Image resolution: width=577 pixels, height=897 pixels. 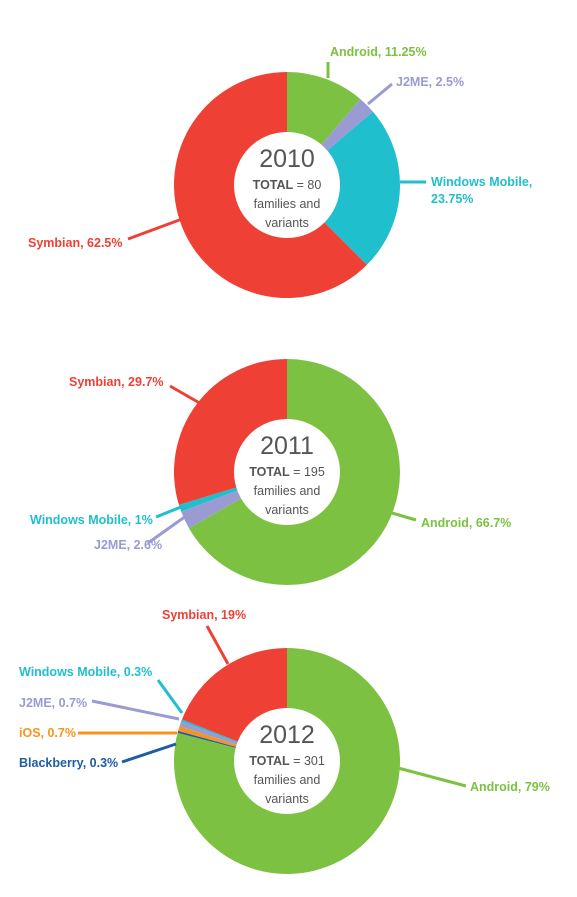 What do you see at coordinates (510, 787) in the screenshot?
I see `slice-label-android: Android, 79%` at bounding box center [510, 787].